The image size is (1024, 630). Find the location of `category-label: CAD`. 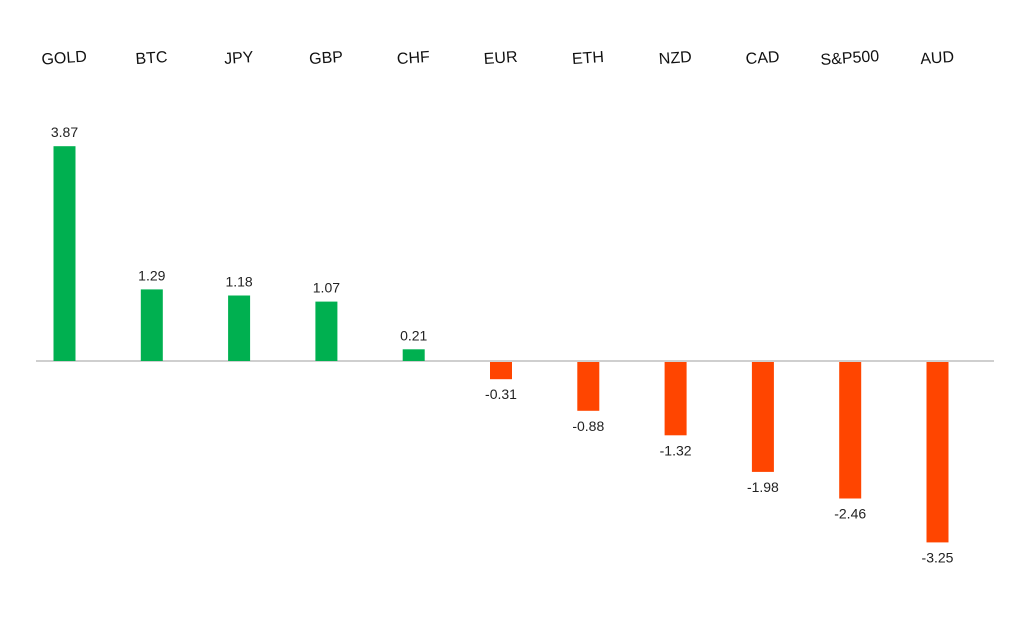

category-label: CAD is located at coordinates (762, 58).